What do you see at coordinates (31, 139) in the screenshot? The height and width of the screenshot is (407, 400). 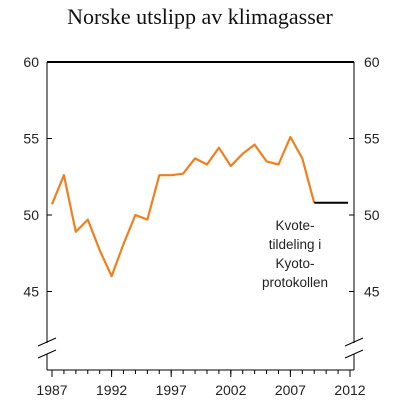 I see `left-tick-label: 55` at bounding box center [31, 139].